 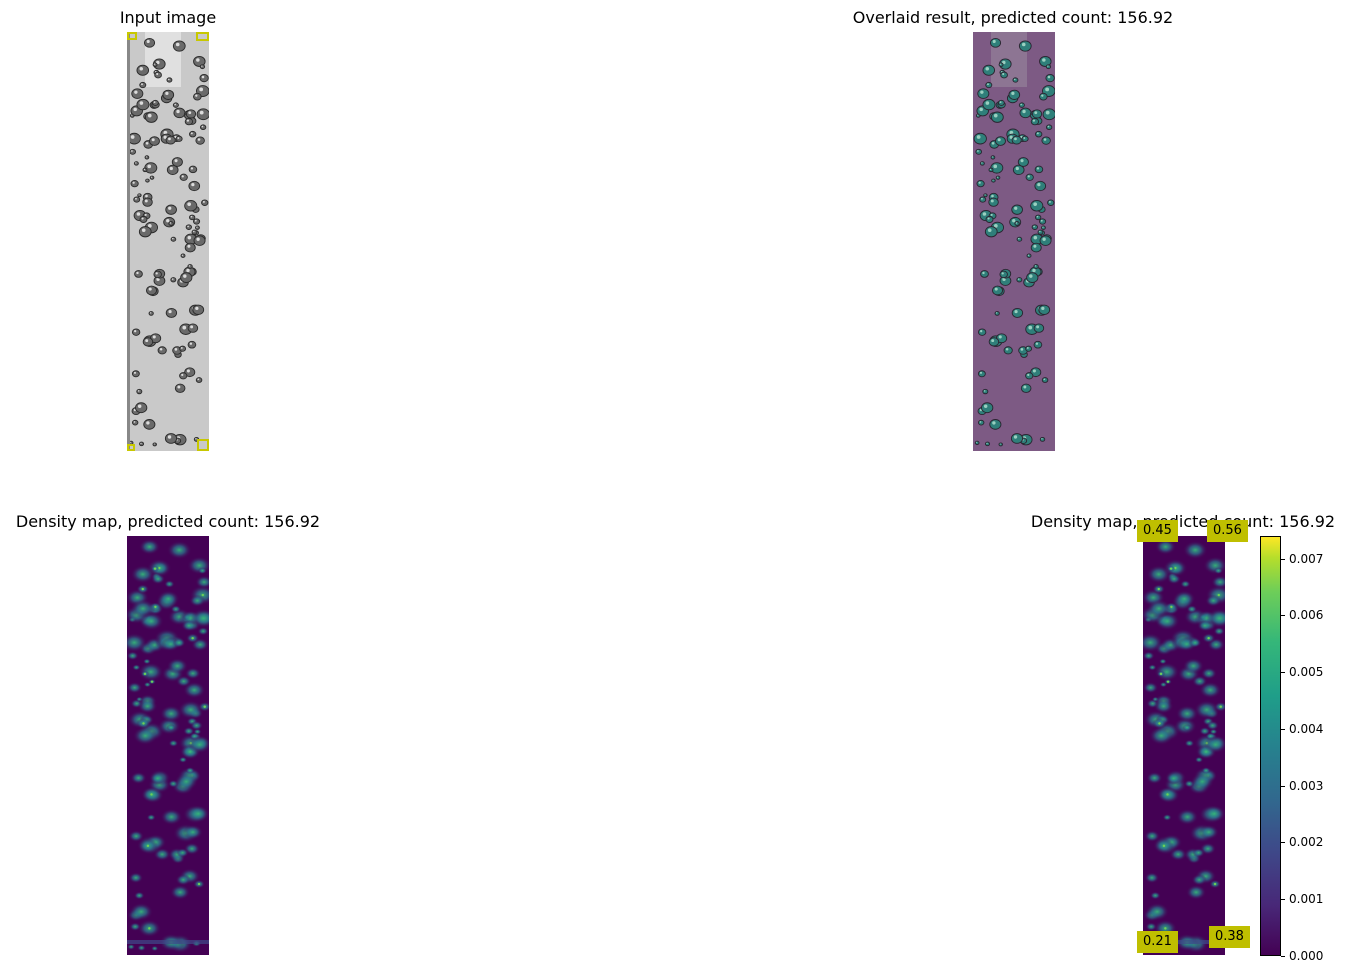 What do you see at coordinates (131, 447) in the screenshot?
I see `exemplar-box-bottom-left` at bounding box center [131, 447].